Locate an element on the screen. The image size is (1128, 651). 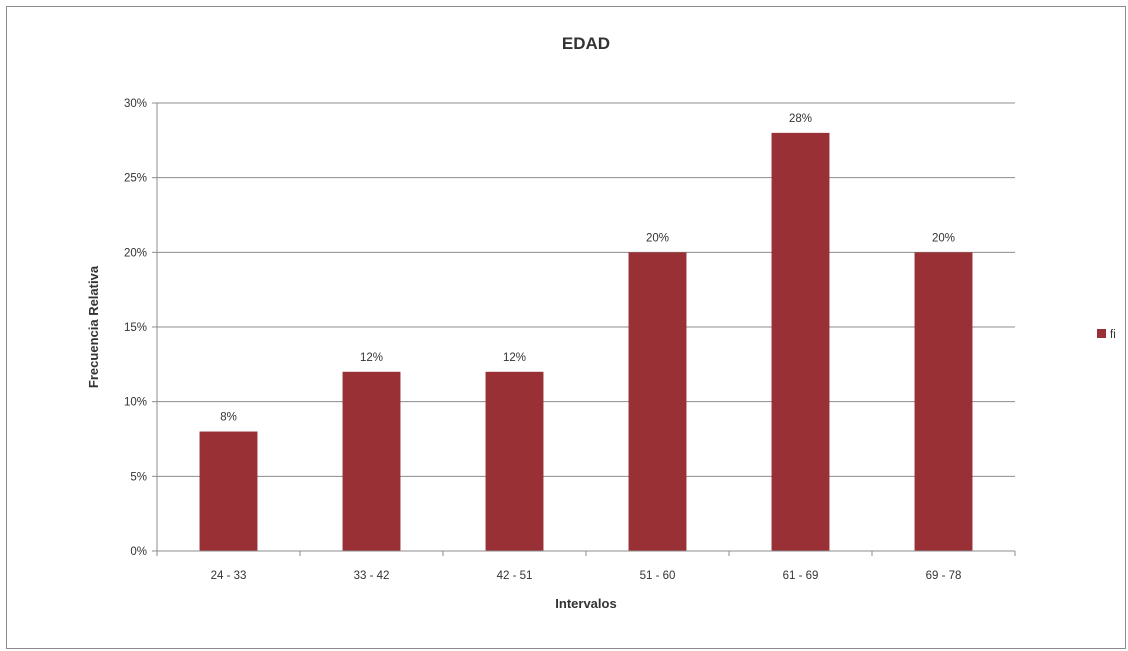
x-tick-label: 42 - 51 is located at coordinates (515, 576).